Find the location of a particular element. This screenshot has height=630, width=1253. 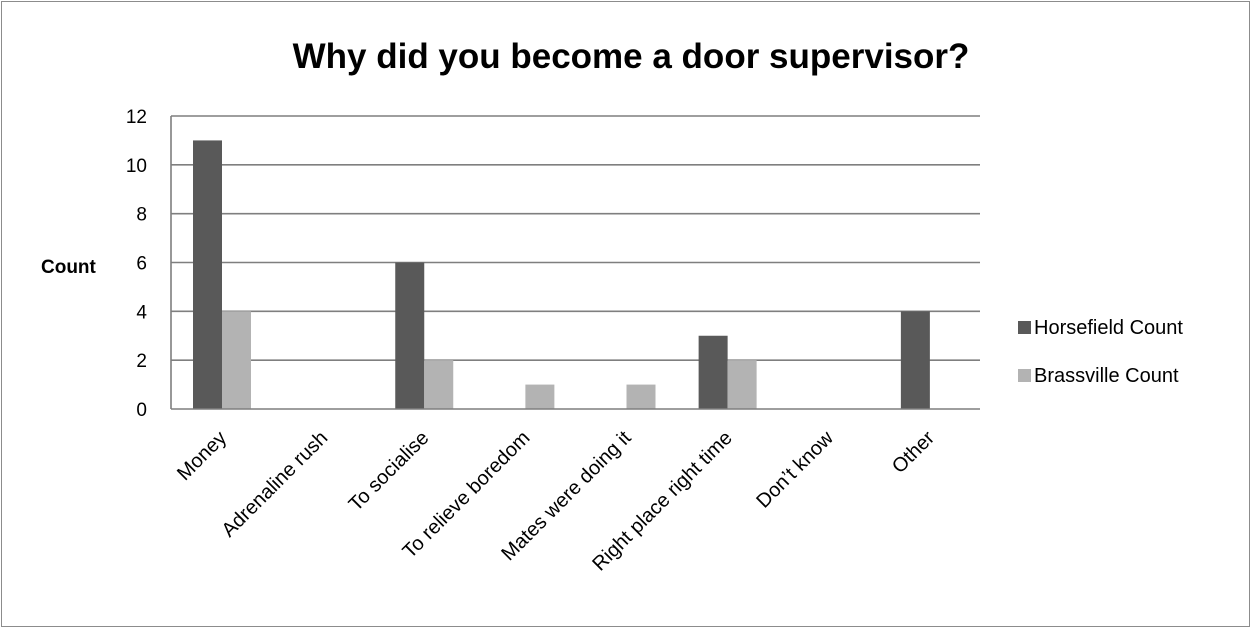

y-tick-labels: 0 2 4 6 8 10 12 is located at coordinates (137, 264).